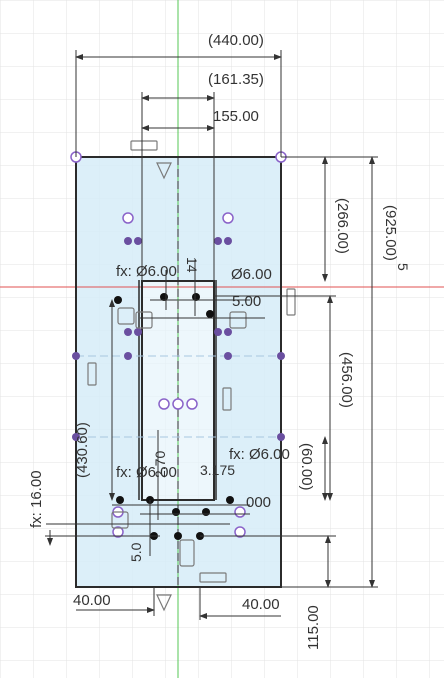  Describe the element at coordinates (36, 499) in the screenshot. I see `dim-fx-left: fx: 16.00` at that location.